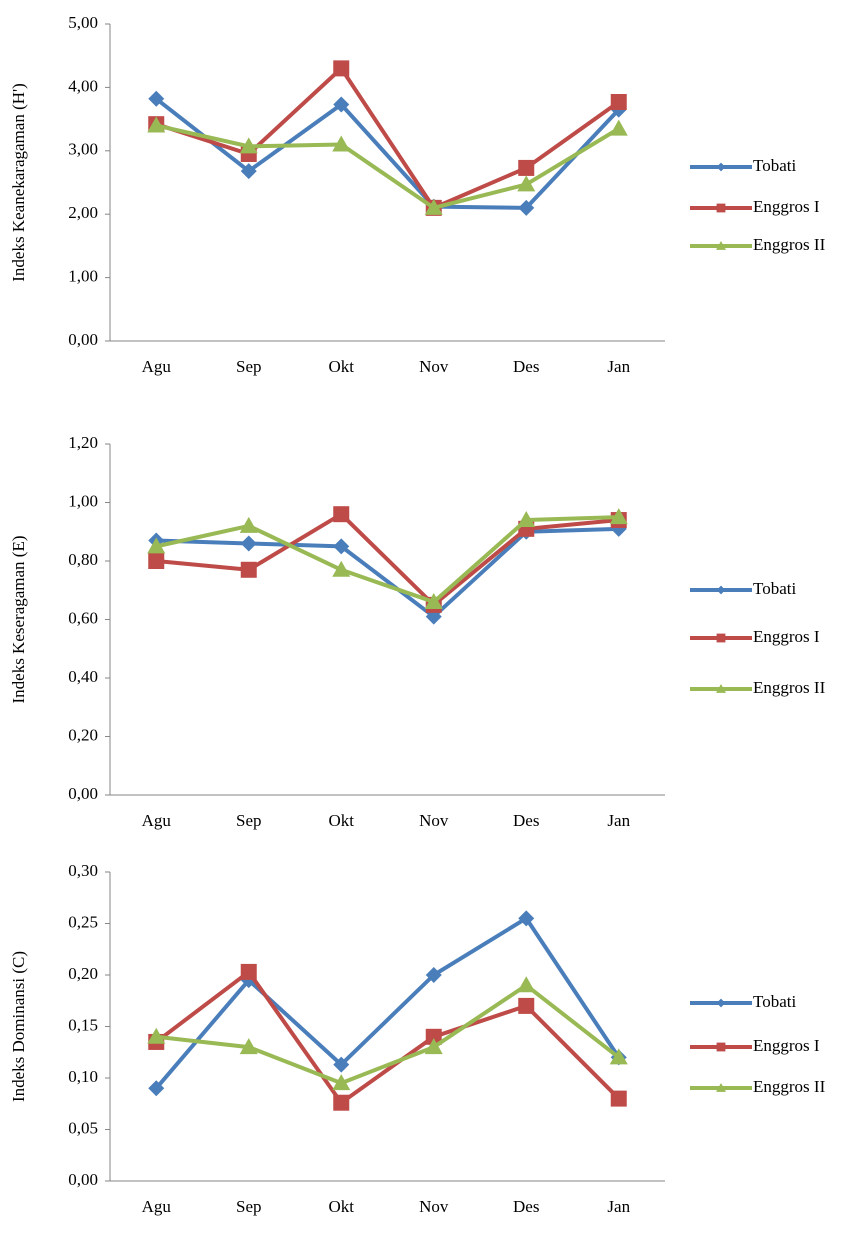 This screenshot has height=1248, width=845. I want to click on y-axis-label: Indeks Keseragaman (E), so click(18, 619).